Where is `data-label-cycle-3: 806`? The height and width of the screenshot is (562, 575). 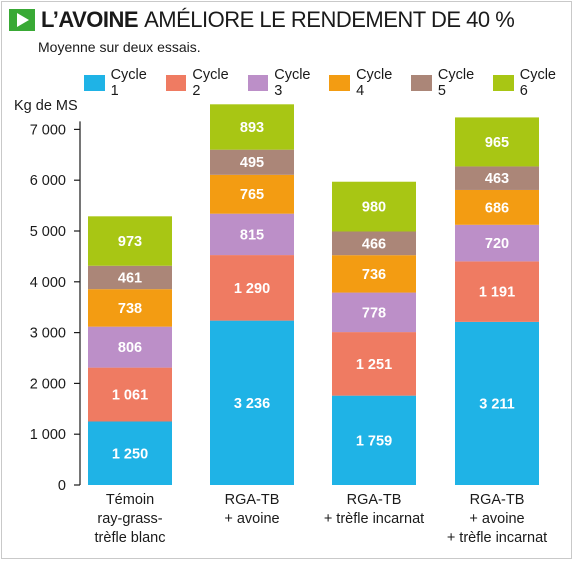
data-label-cycle-3: 806 is located at coordinates (130, 348).